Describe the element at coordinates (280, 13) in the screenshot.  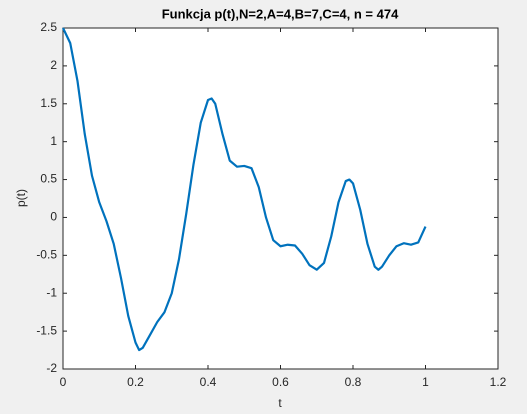
I see `chart-title: Funkcja p(t),N=2,A=4,B=7,C=4, n = 474` at that location.